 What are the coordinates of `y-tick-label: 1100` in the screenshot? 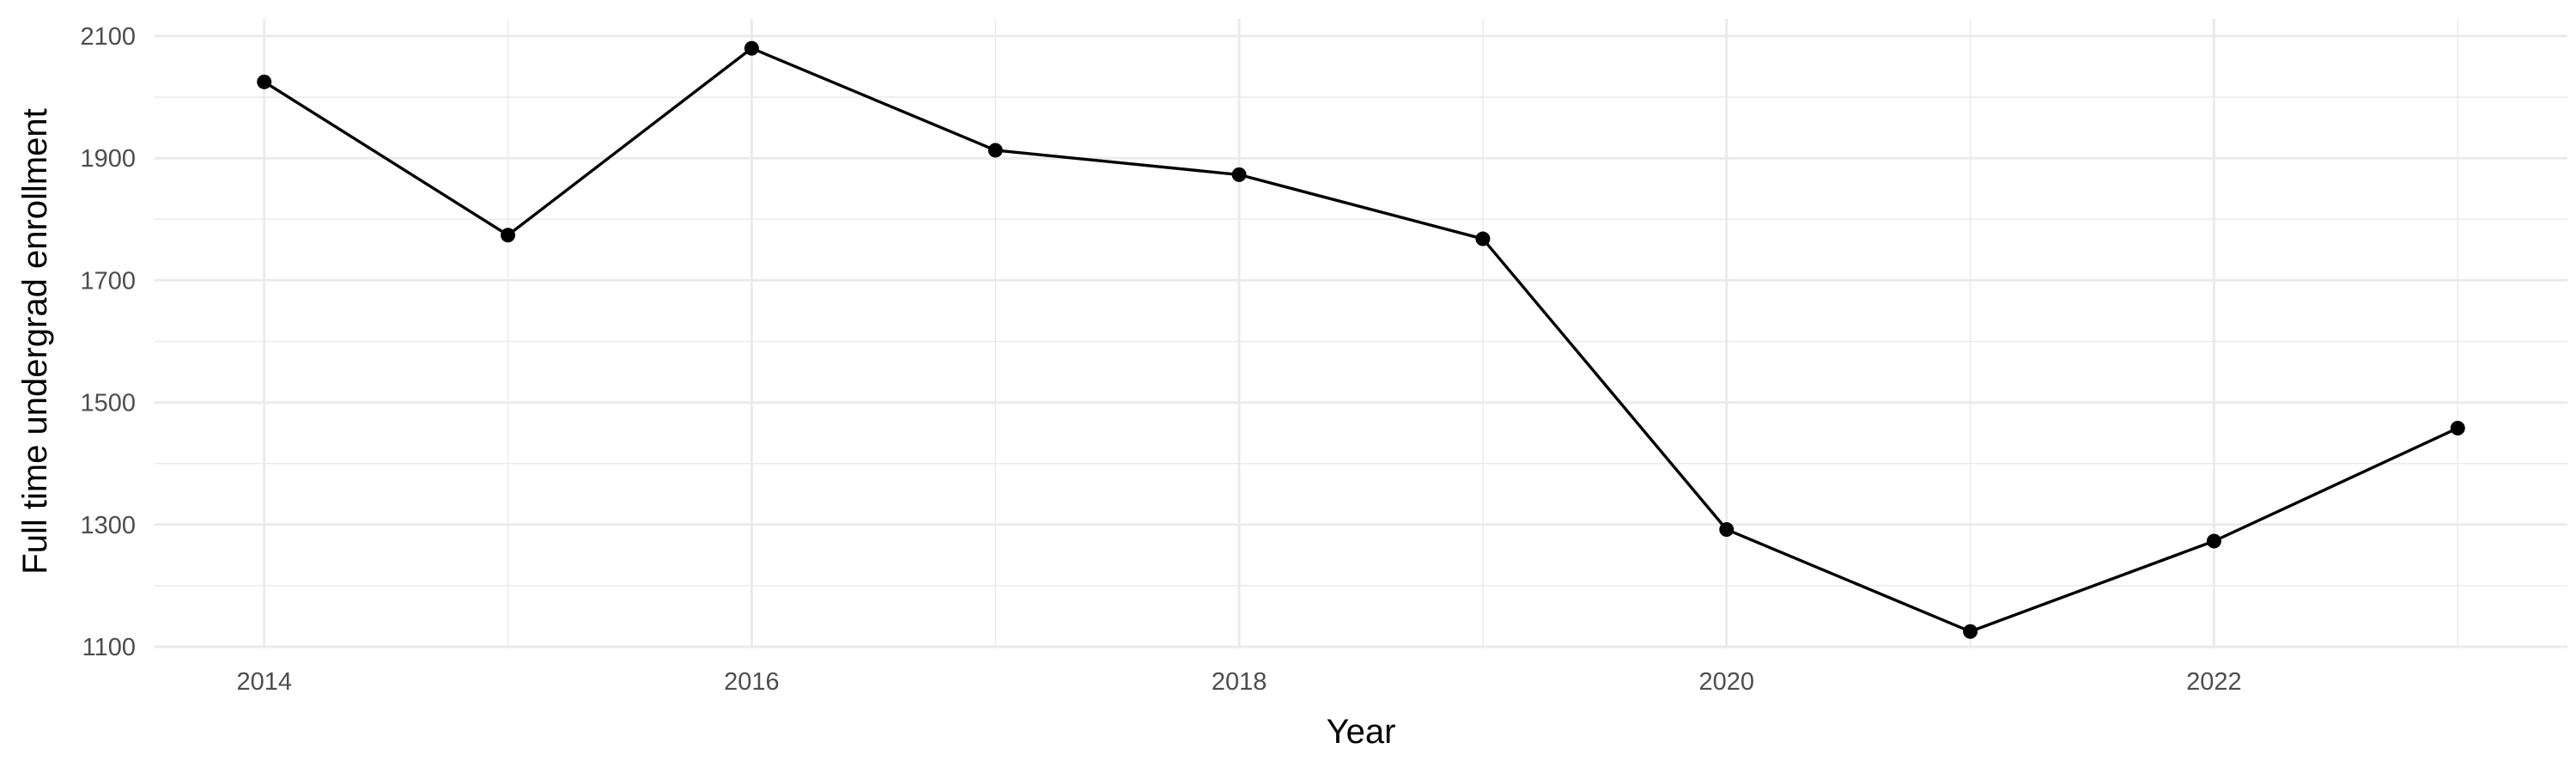 It's located at (109, 647).